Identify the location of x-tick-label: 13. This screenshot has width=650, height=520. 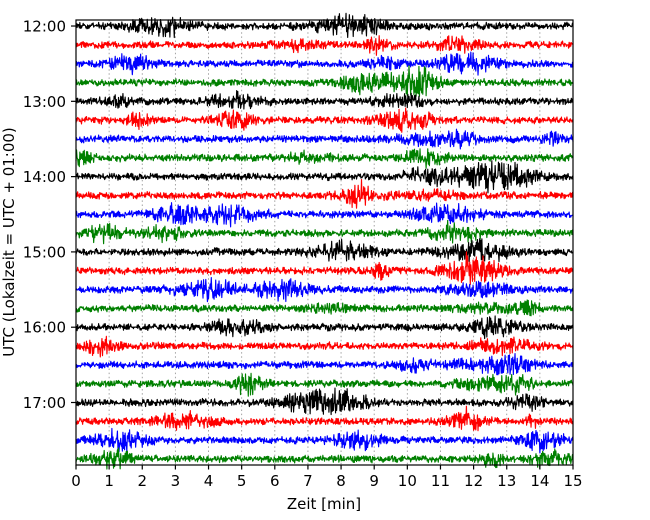
(506, 481).